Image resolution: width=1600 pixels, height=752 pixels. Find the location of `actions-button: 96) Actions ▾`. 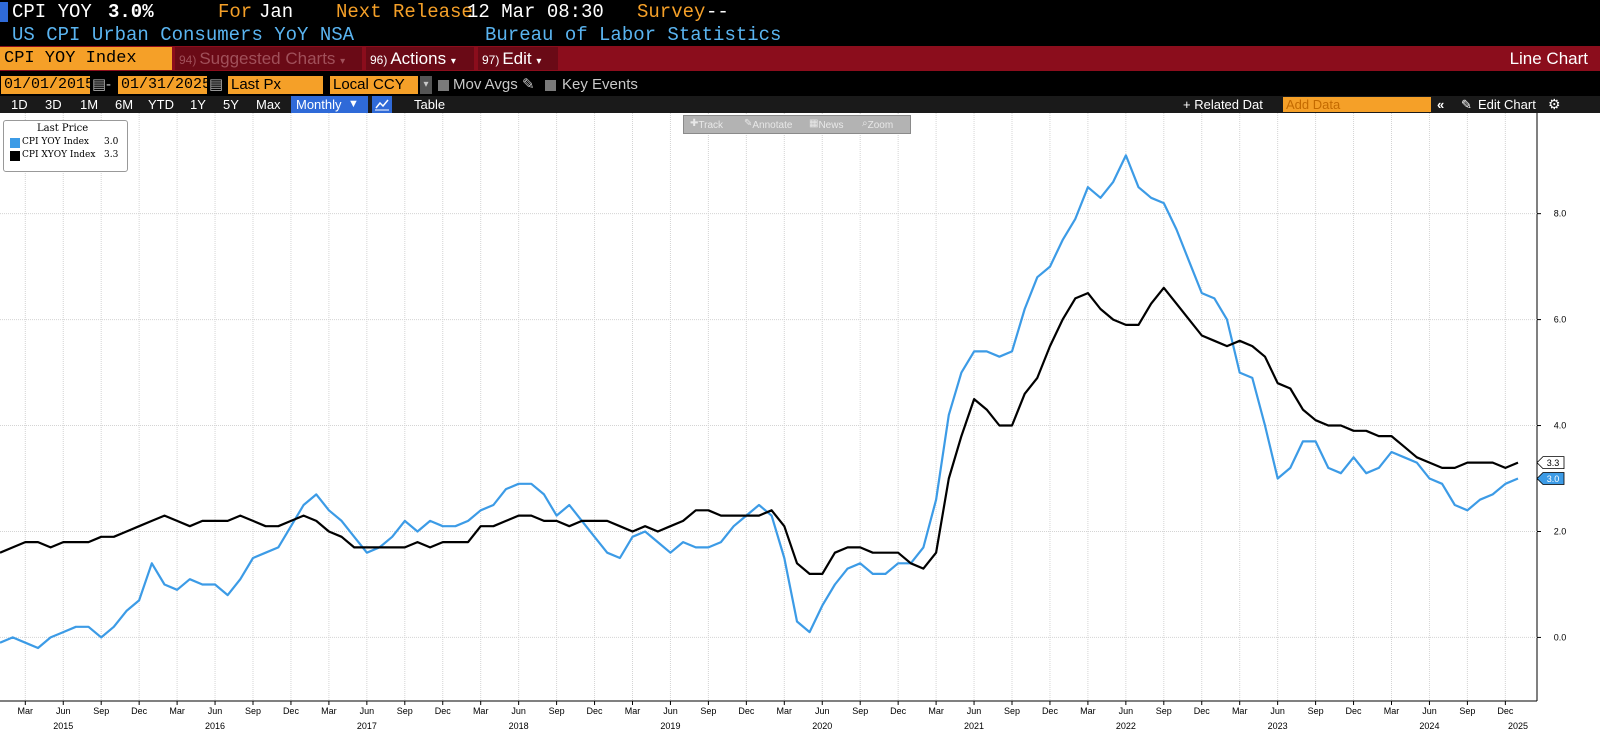

actions-button: 96) Actions ▾ is located at coordinates (420, 58).